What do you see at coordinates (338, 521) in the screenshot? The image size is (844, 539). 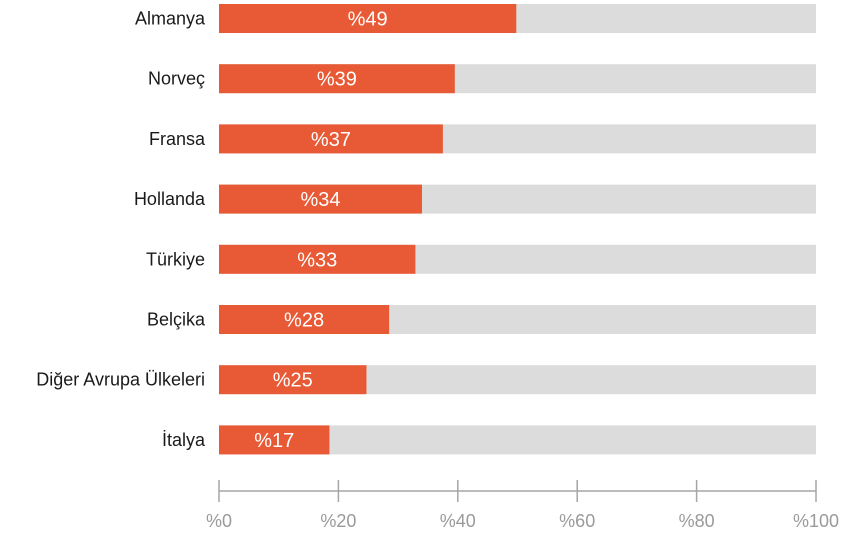 I see `x-tick-label: %20` at bounding box center [338, 521].